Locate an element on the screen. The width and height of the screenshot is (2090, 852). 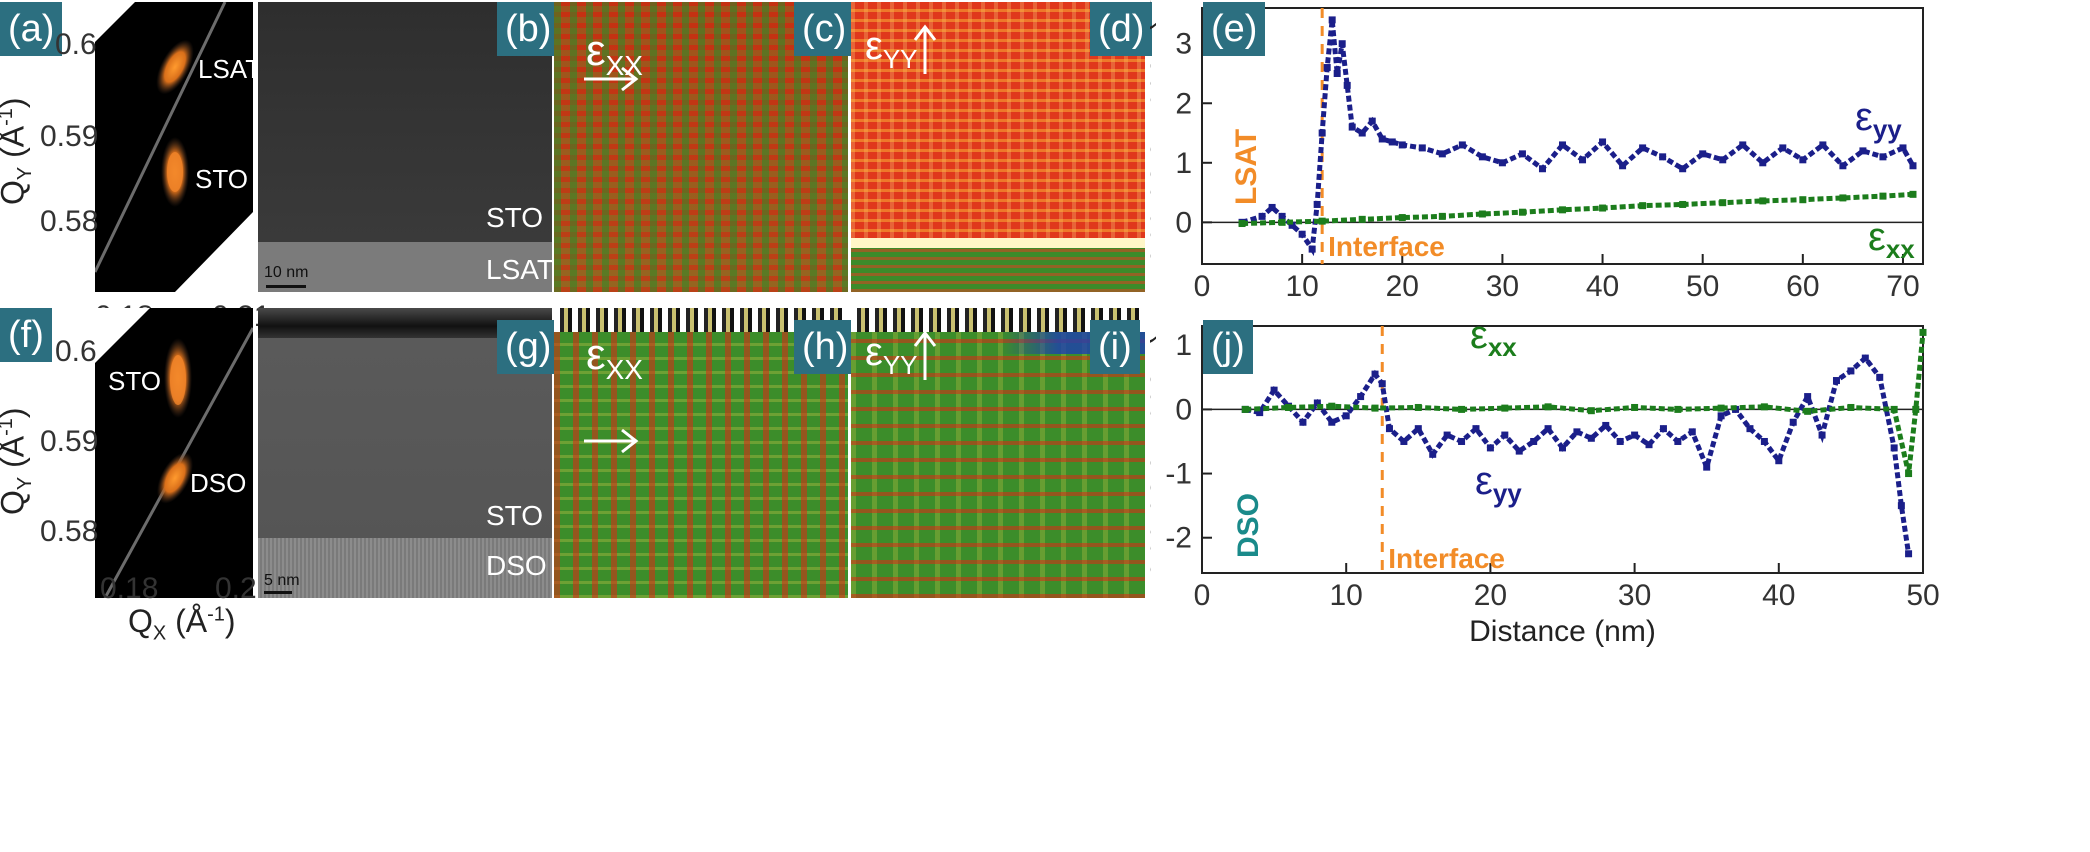
rsm-peak-label-lower: STO is located at coordinates (221, 179).